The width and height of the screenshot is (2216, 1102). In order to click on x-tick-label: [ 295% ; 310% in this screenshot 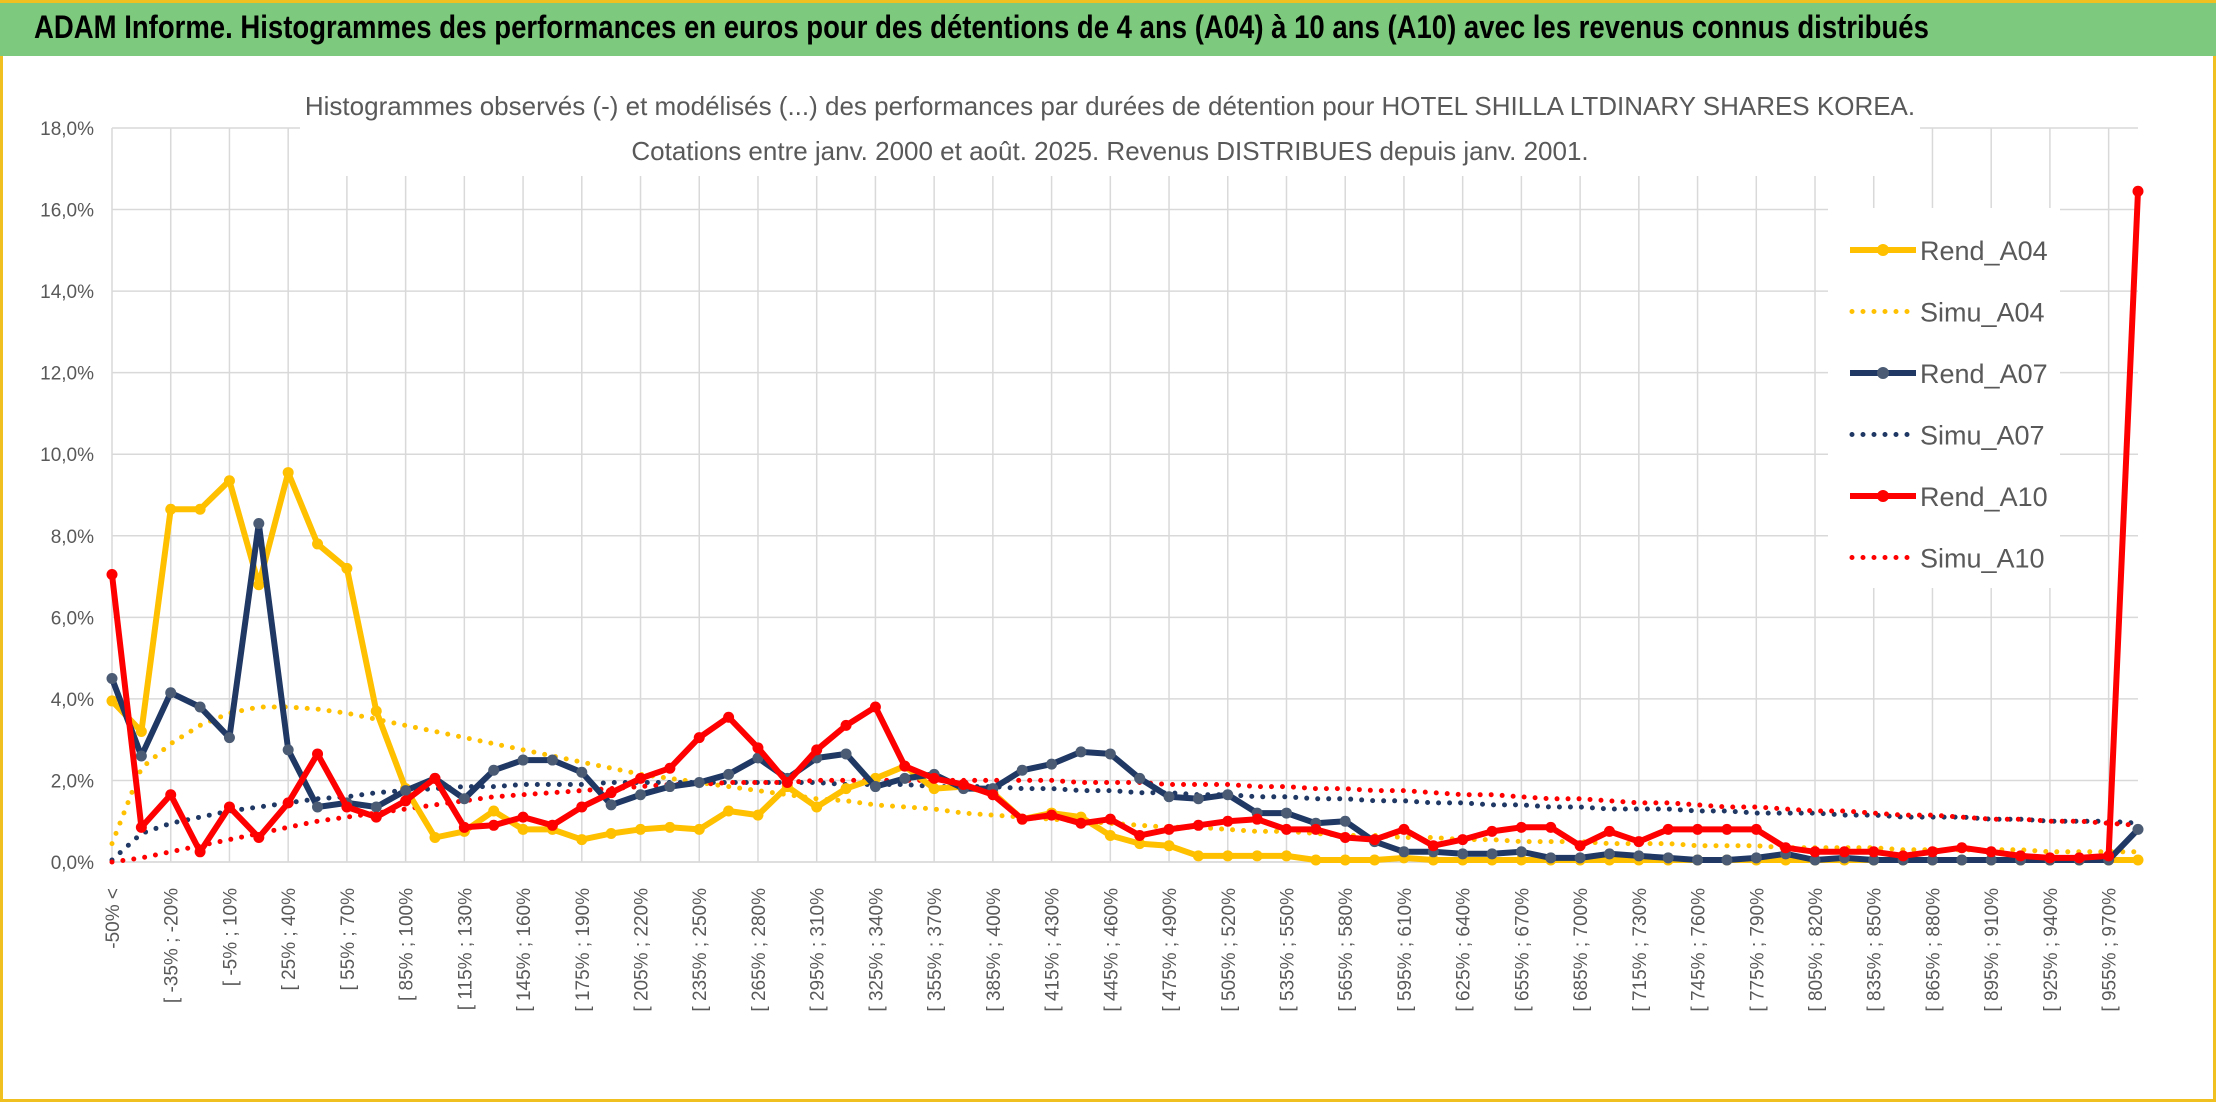, I will do `click(818, 950)`.